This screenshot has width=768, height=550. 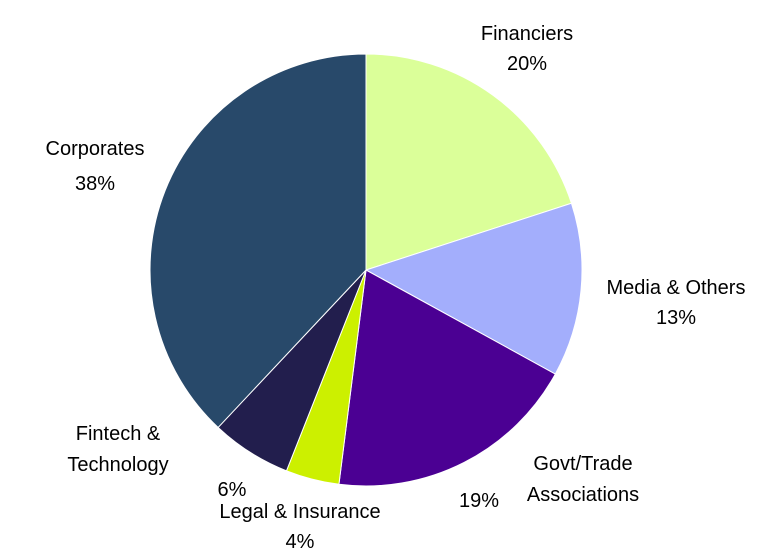 I want to click on slice-label-media-others: Media & Others, so click(x=676, y=288).